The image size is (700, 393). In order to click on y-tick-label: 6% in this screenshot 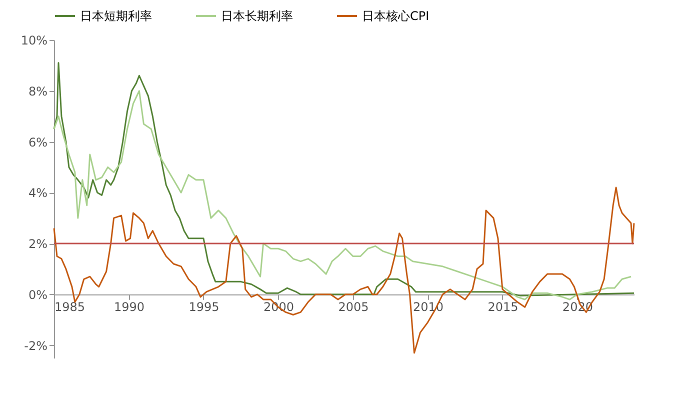, I will do `click(38, 142)`.